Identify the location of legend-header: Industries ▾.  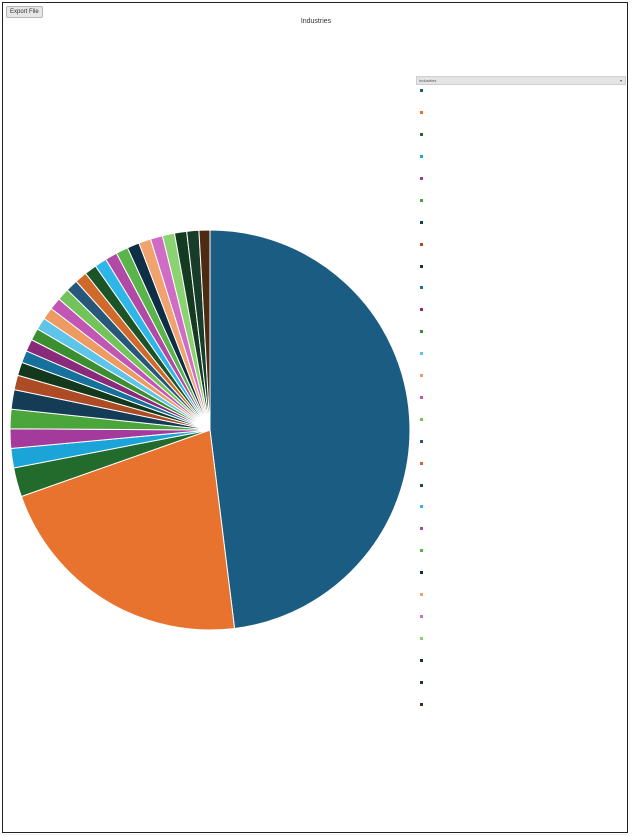
(521, 80).